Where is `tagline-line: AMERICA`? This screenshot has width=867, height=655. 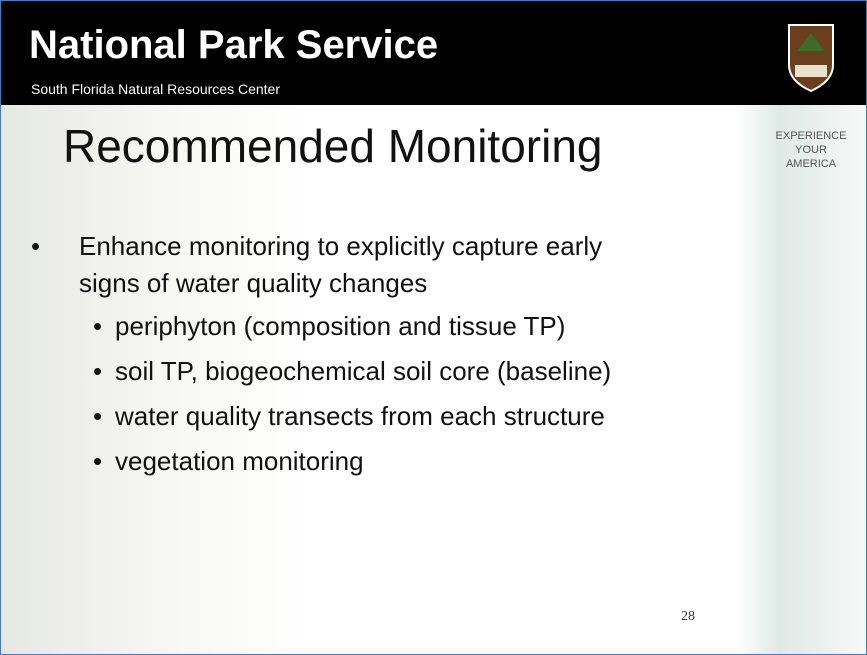 tagline-line: AMERICA is located at coordinates (811, 164).